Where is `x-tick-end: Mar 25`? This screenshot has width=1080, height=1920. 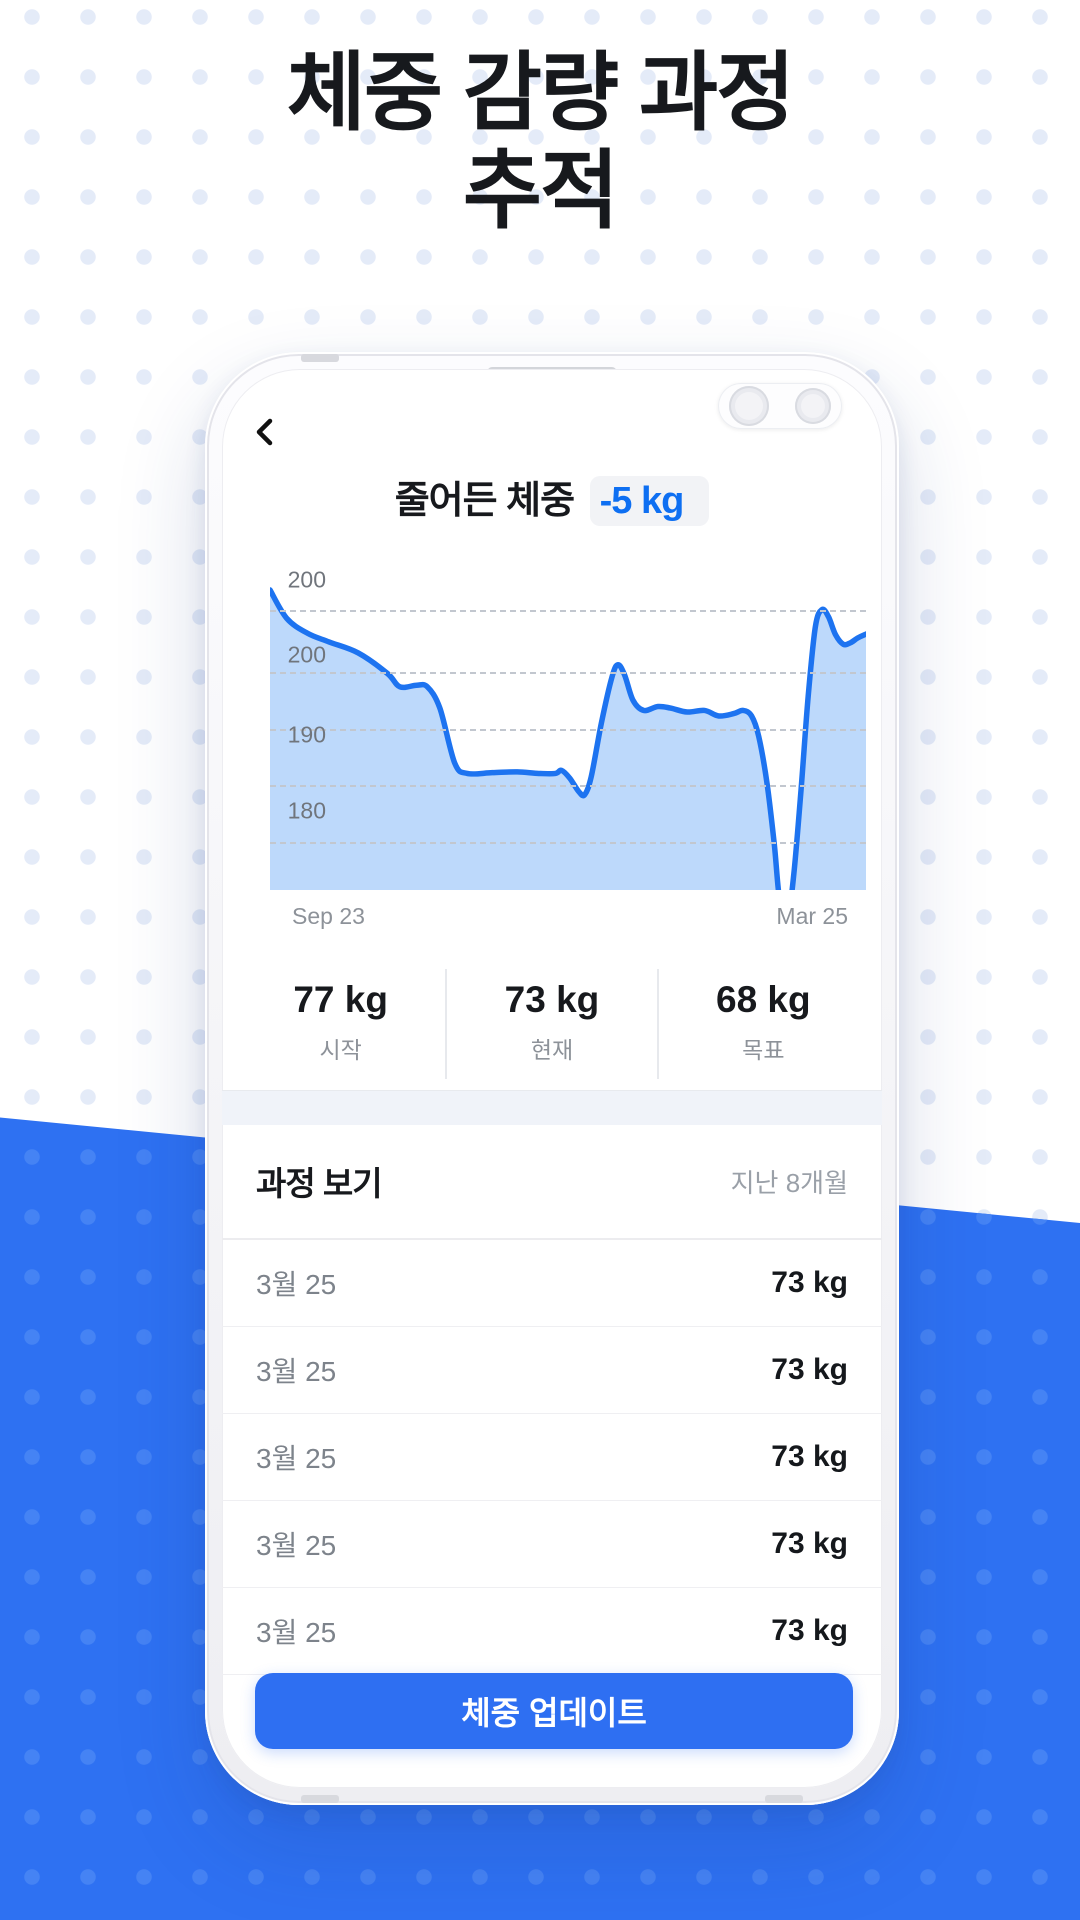
x-tick-end: Mar 25 is located at coordinates (812, 916).